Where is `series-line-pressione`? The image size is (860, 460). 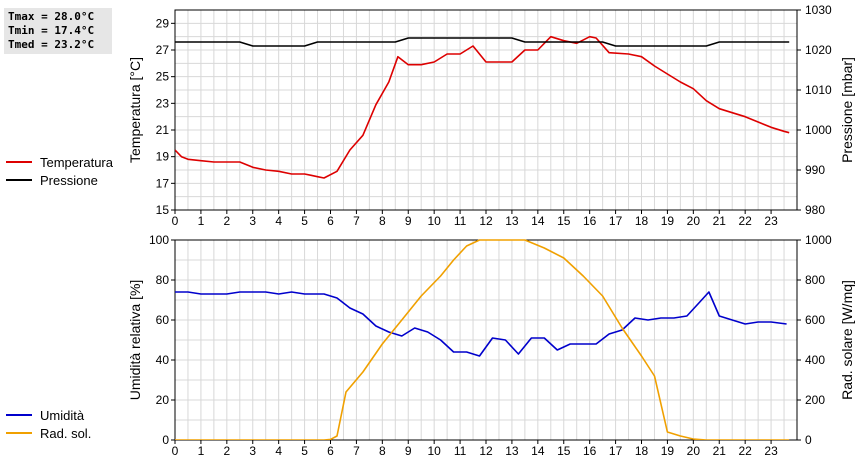
series-line-pressione is located at coordinates (482, 42).